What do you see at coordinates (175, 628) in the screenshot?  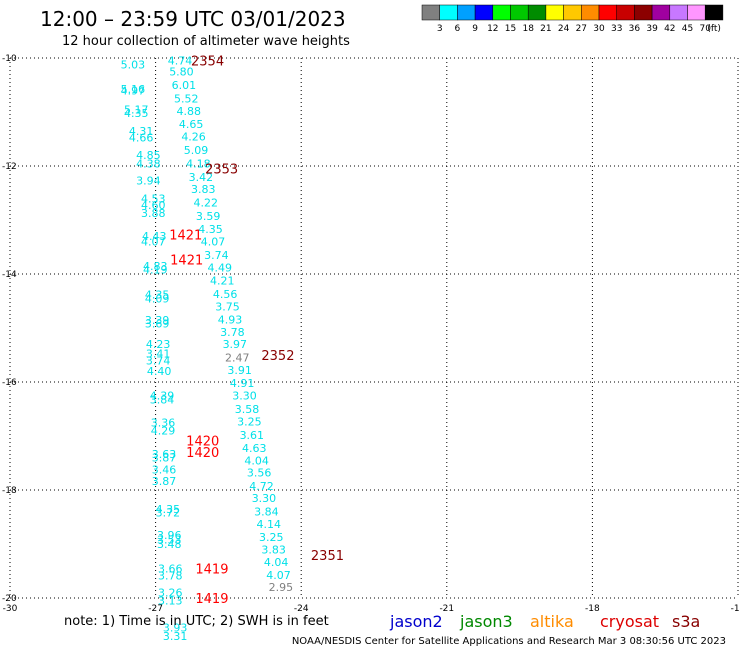 I see `swh-value-label: 3.93` at bounding box center [175, 628].